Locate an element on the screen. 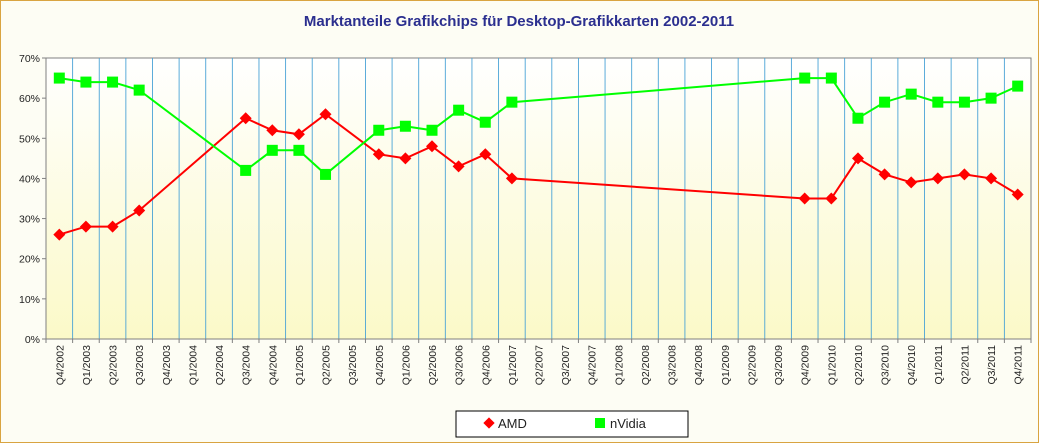 This screenshot has height=443, width=1039. y-tick-label: 40% is located at coordinates (29, 179).